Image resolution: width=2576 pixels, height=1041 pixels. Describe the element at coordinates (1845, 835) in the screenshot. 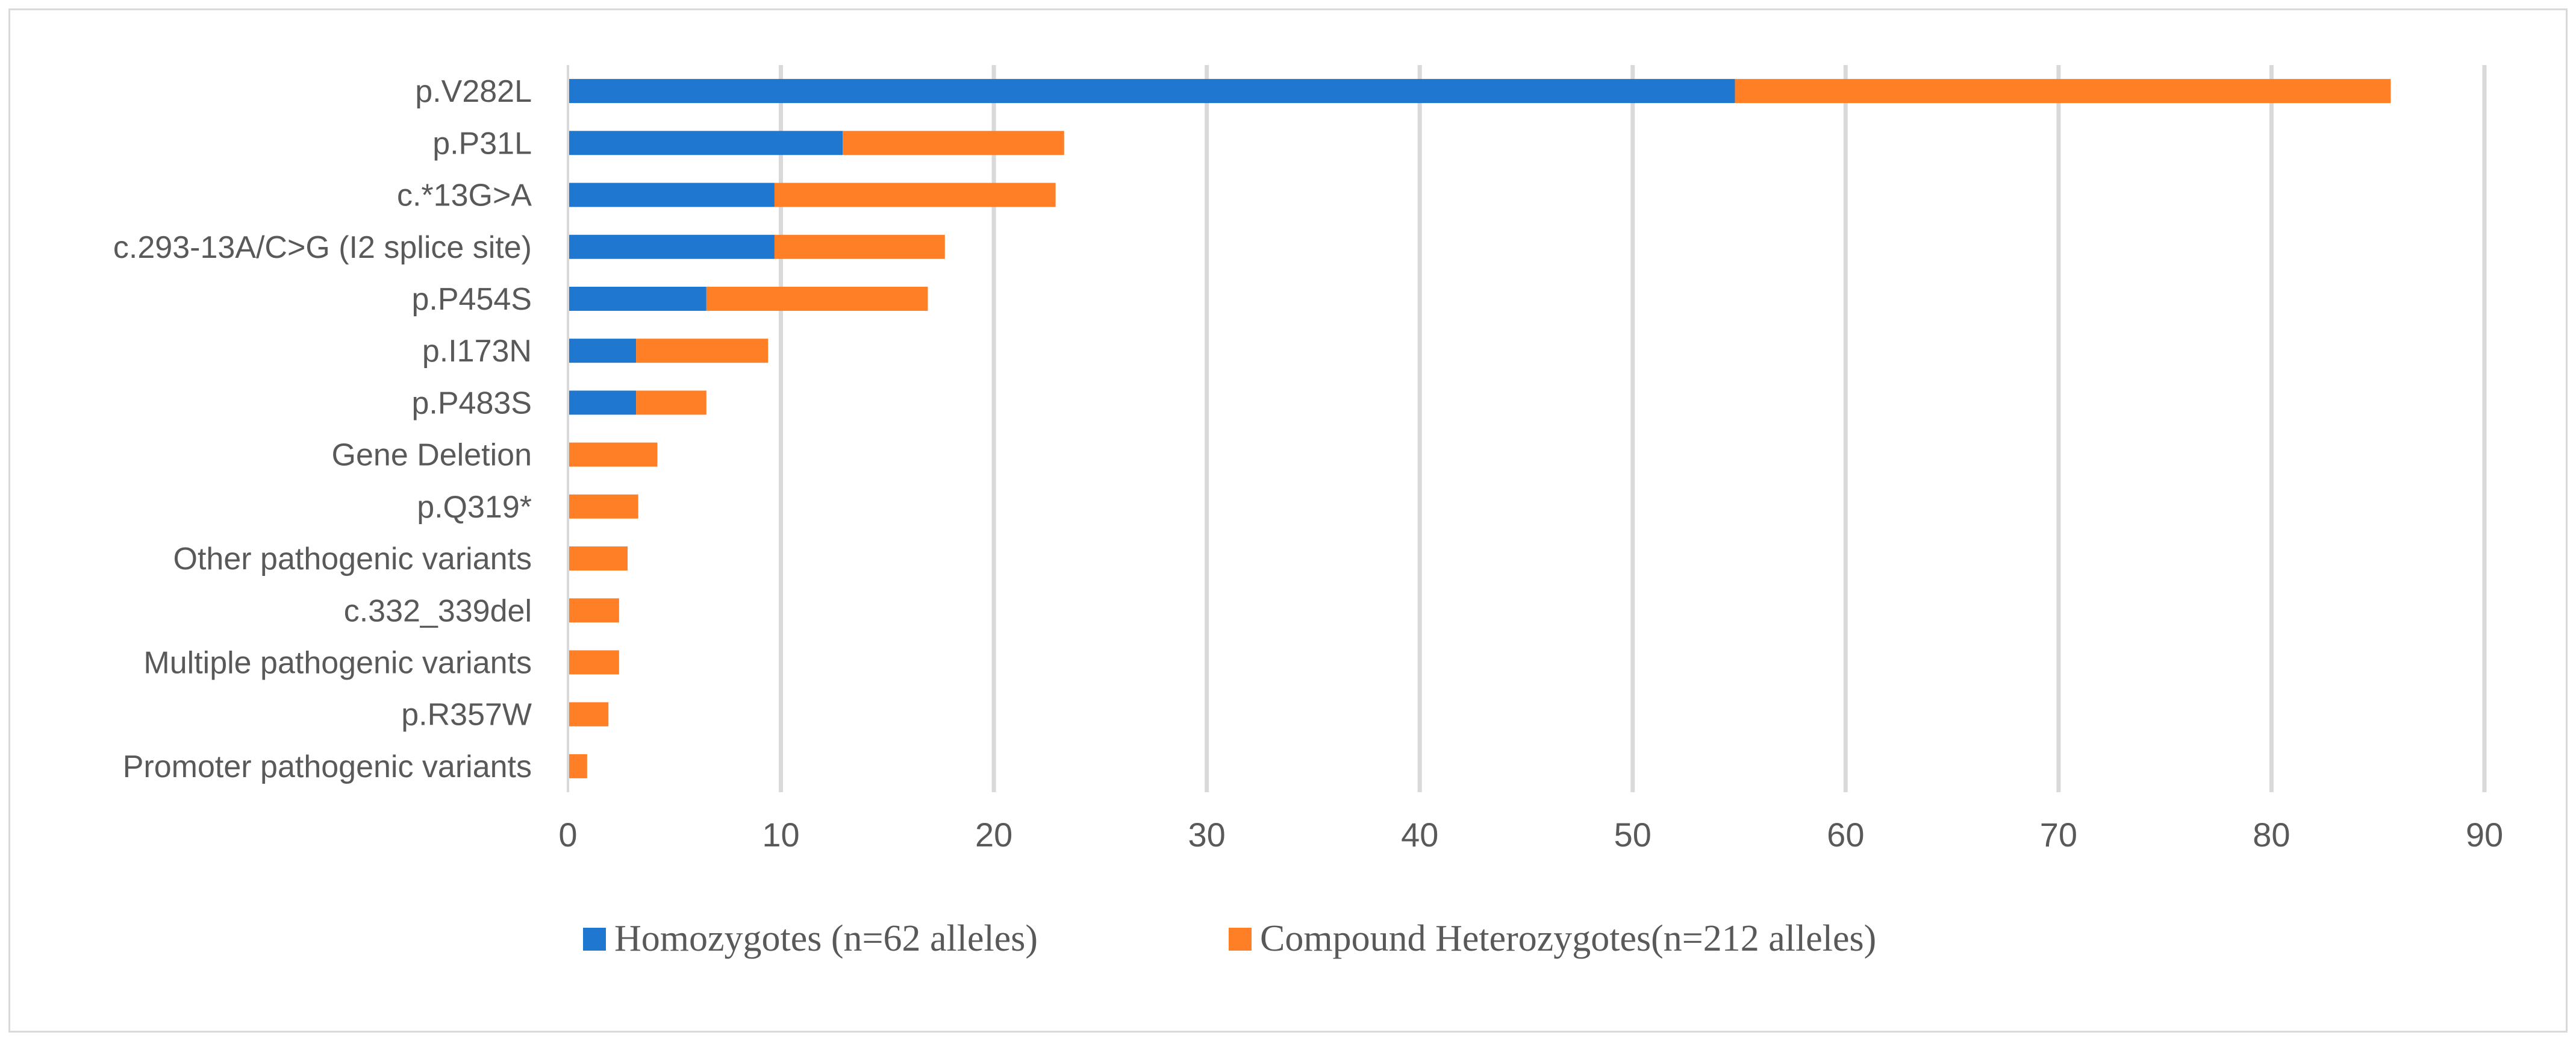

I see `x-tick-label: 60` at that location.